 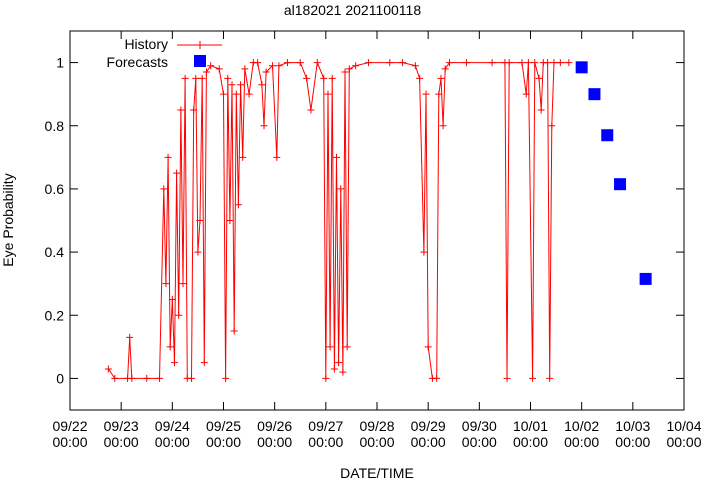 I want to click on x-tick-label-date: 09/25, so click(x=223, y=426).